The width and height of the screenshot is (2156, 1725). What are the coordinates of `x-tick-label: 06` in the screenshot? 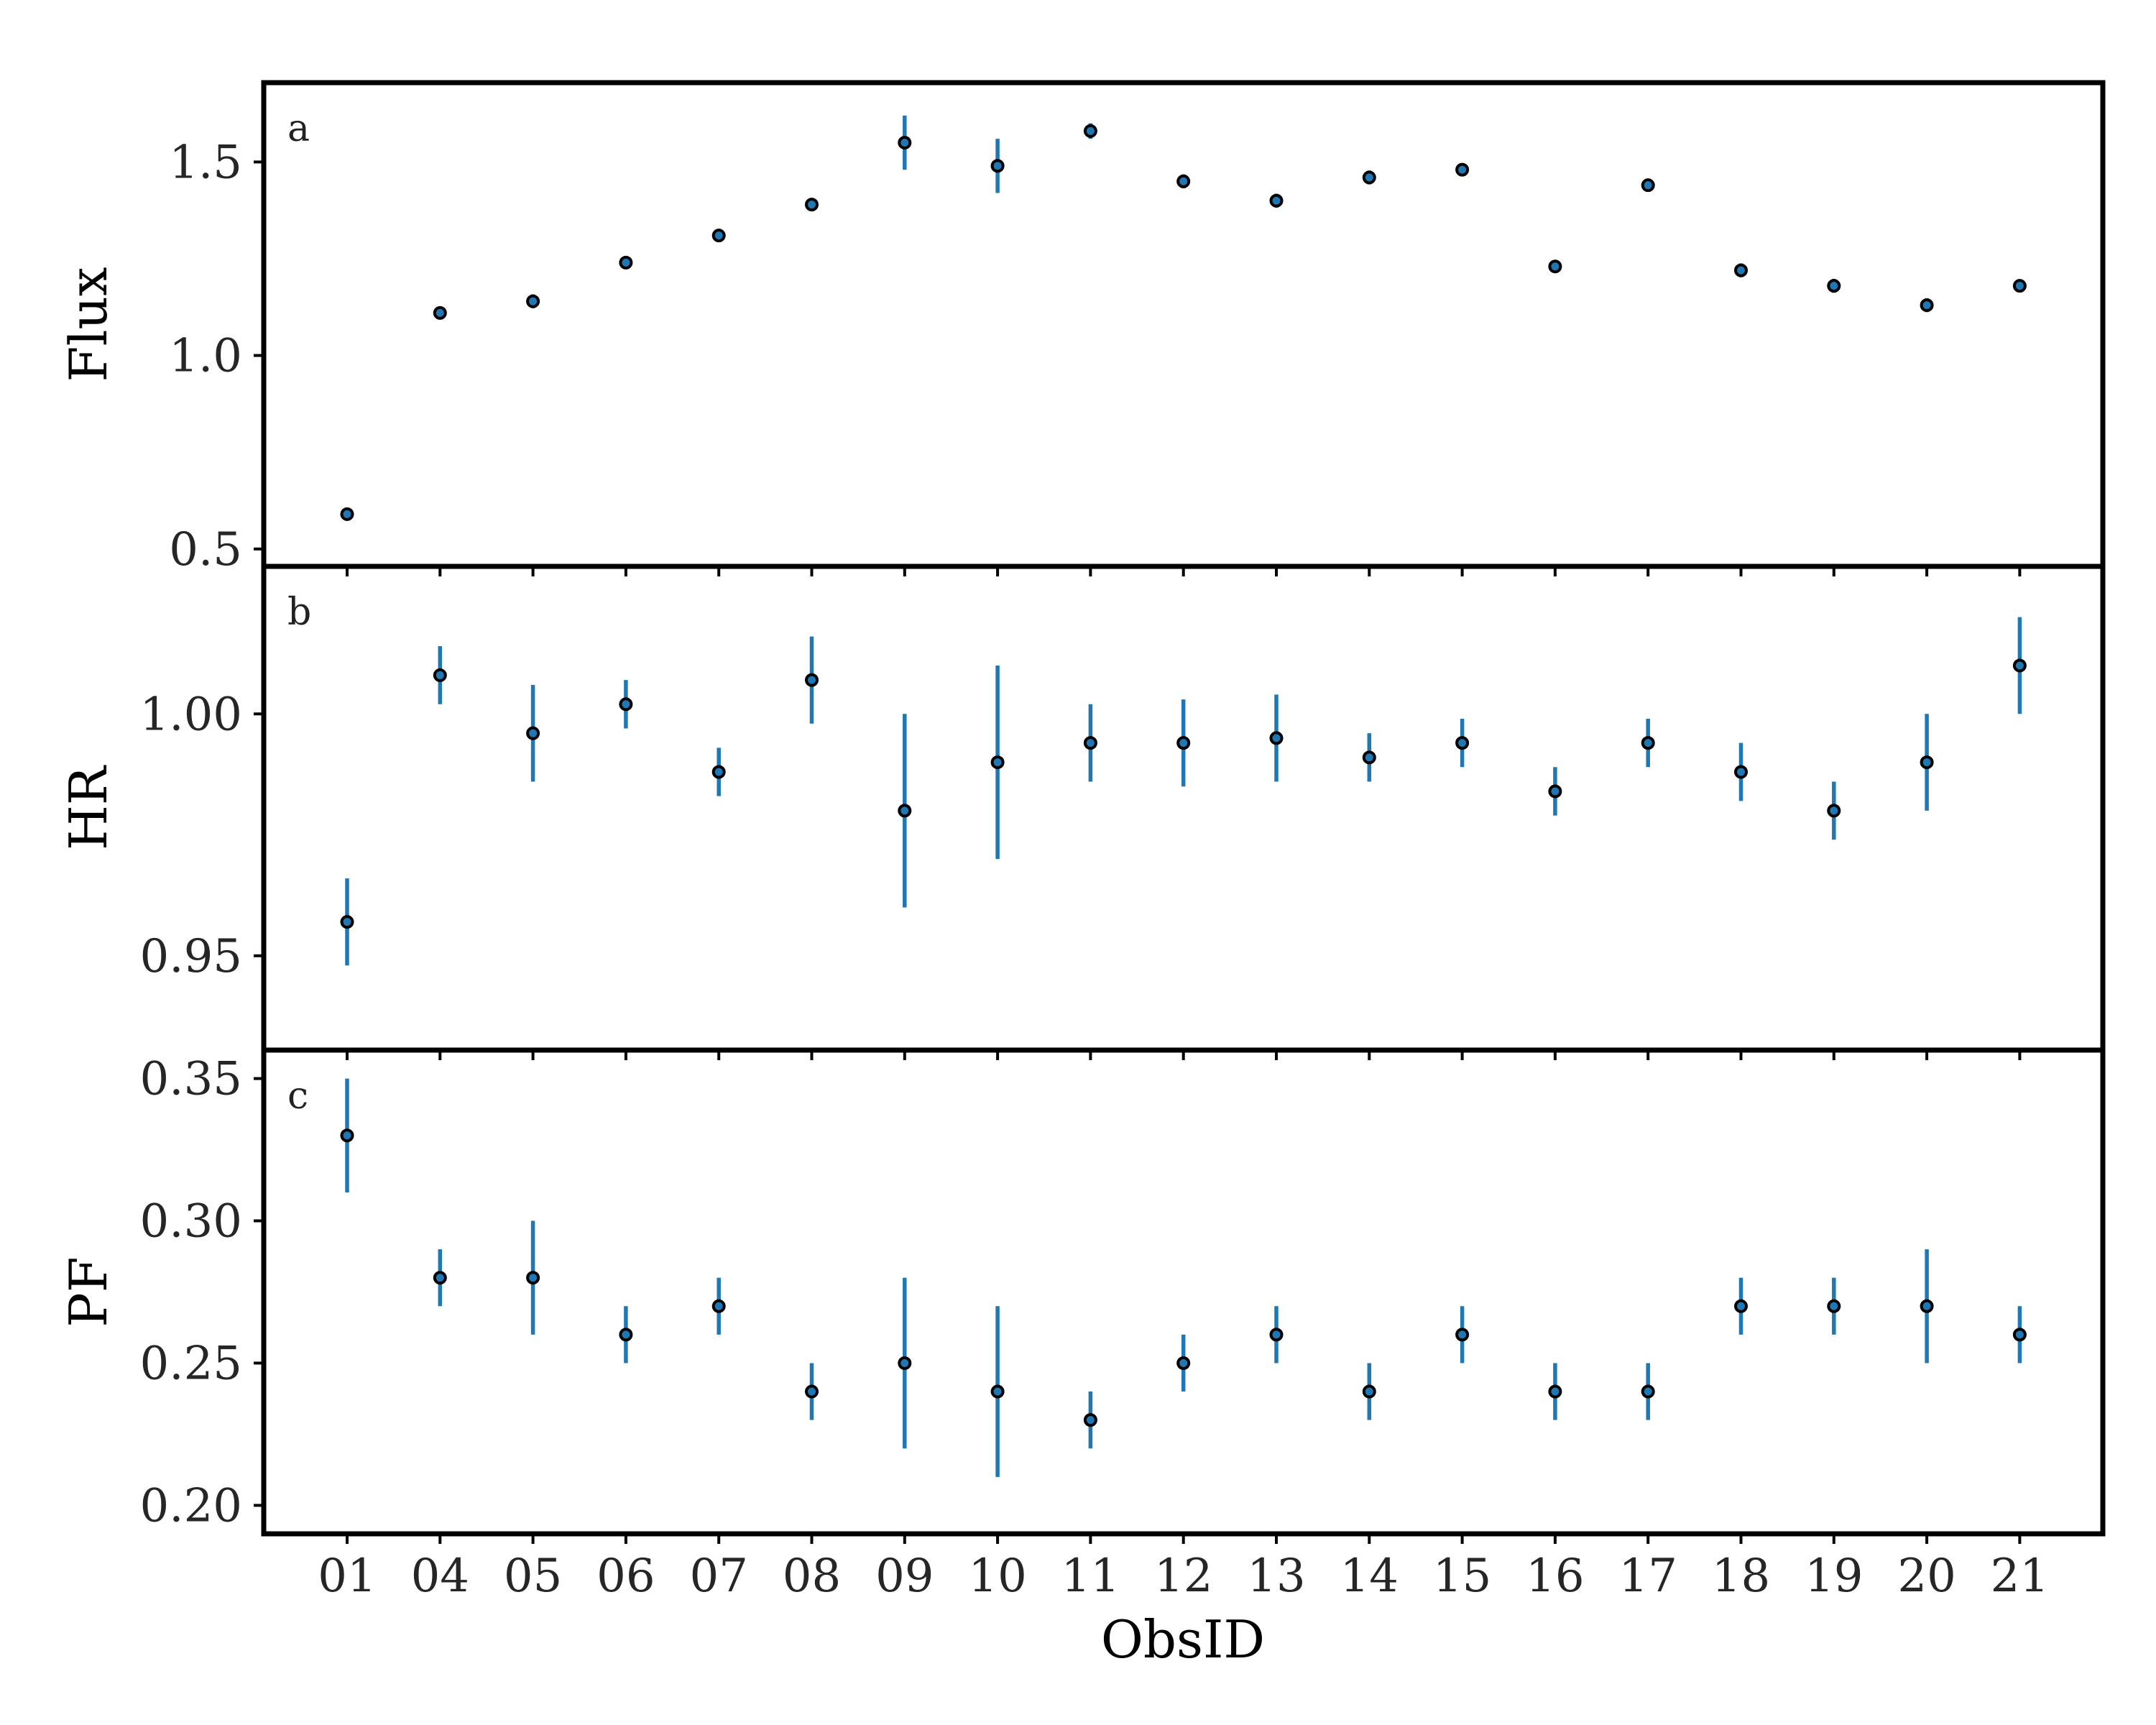 It's located at (625, 1576).